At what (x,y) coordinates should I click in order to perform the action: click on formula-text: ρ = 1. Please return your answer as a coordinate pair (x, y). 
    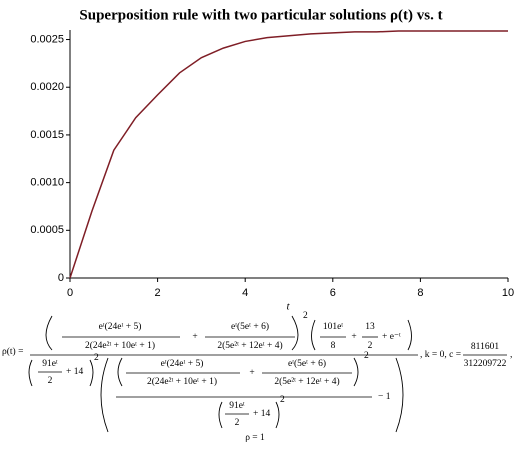
    Looking at the image, I should click on (255, 438).